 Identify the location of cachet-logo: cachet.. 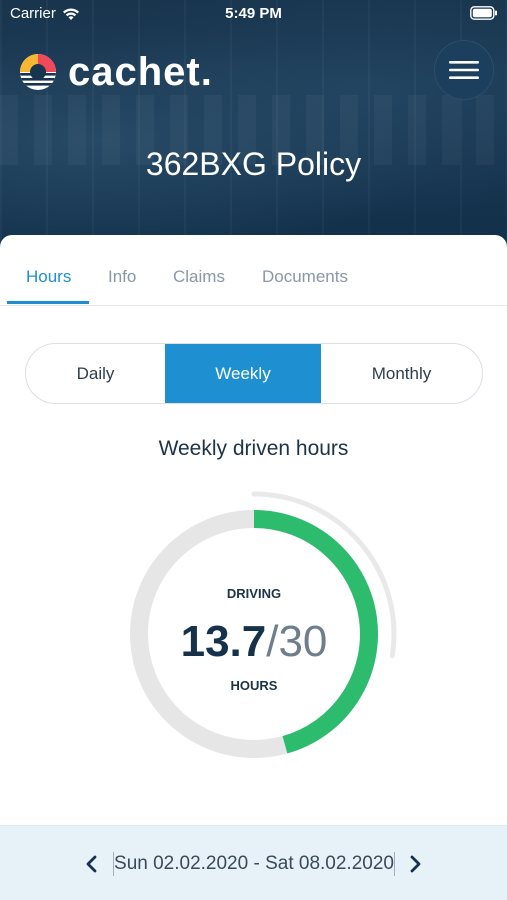
(115, 72).